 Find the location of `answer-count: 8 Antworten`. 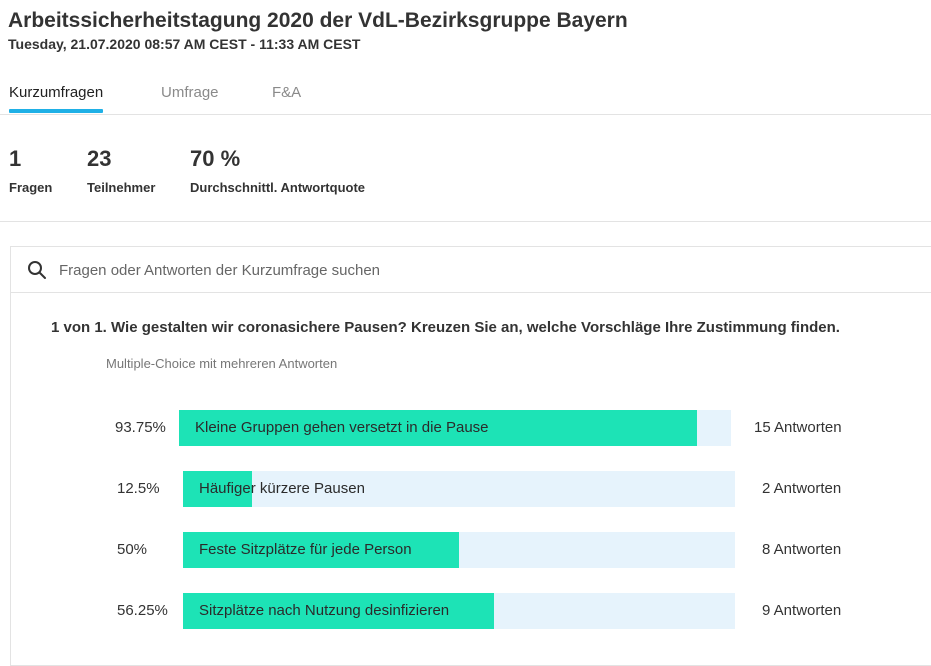

answer-count: 8 Antworten is located at coordinates (802, 549).